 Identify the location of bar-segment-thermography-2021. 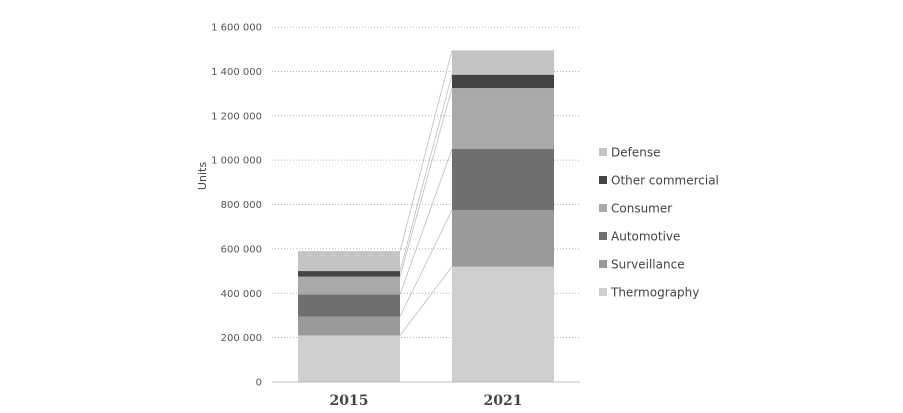
(503, 324).